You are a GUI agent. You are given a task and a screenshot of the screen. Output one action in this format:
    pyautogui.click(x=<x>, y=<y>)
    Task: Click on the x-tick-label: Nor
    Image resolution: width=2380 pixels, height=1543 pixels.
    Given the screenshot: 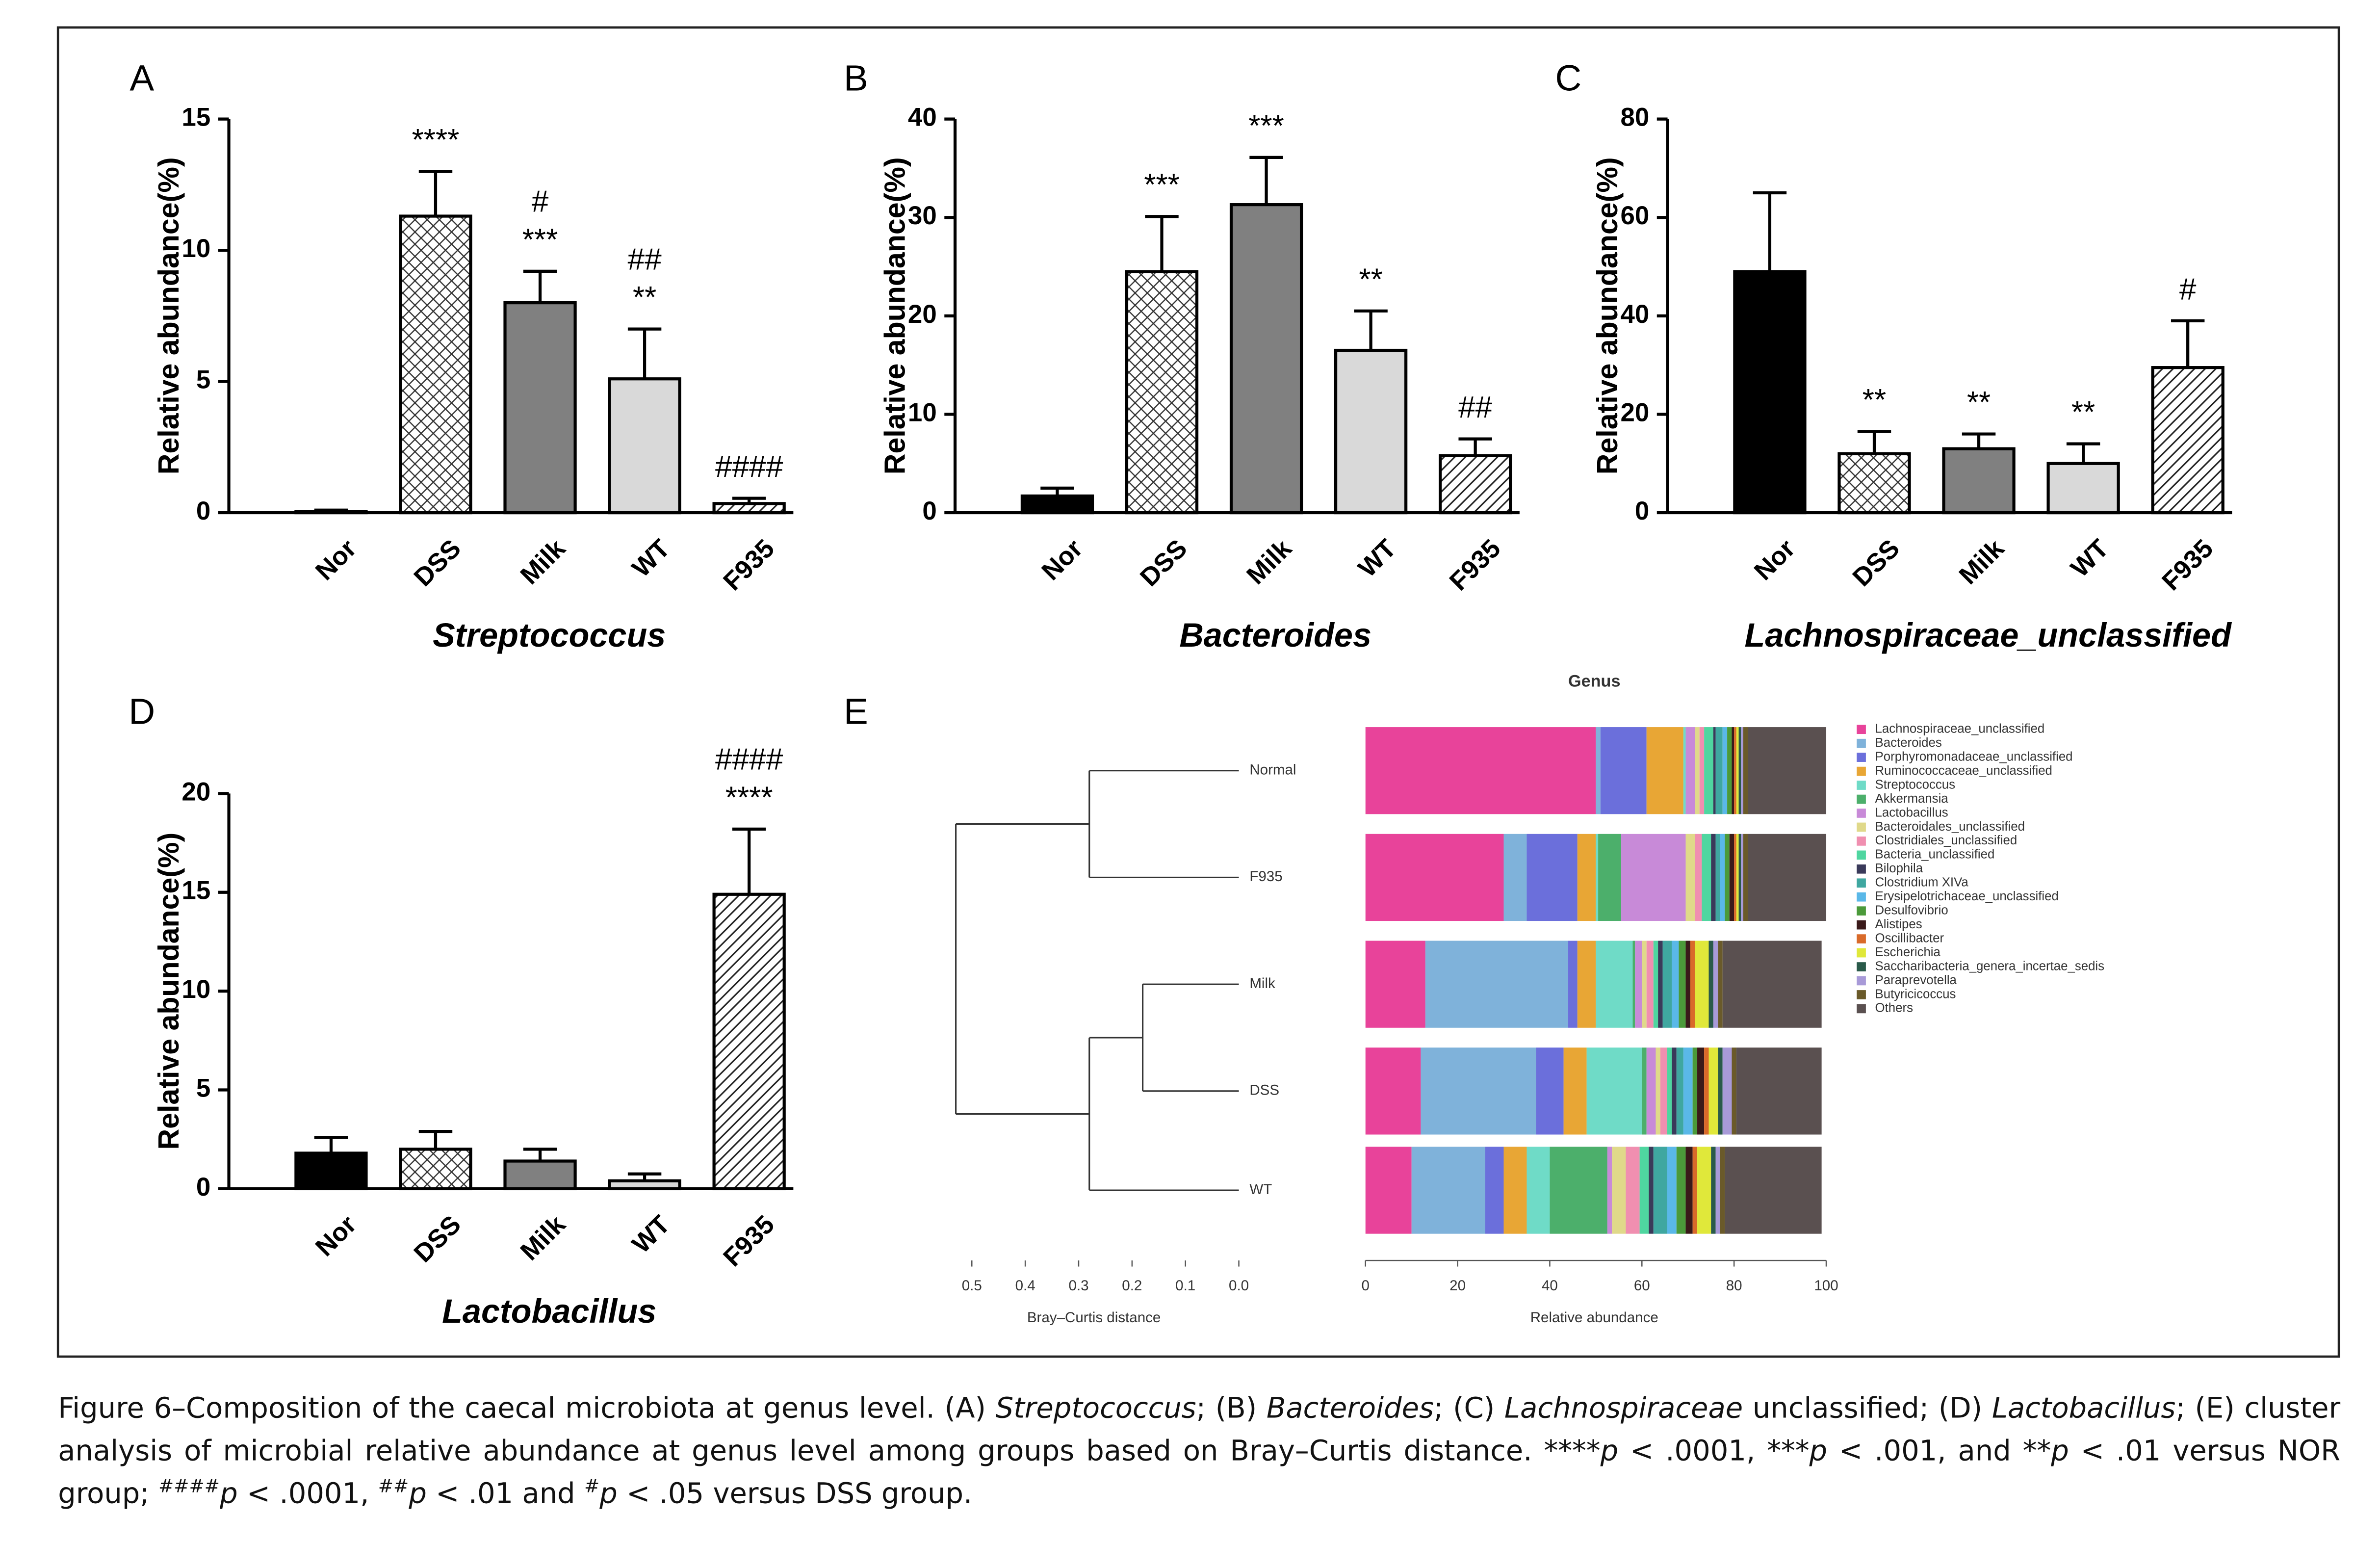 What is the action you would take?
    pyautogui.click(x=336, y=1236)
    